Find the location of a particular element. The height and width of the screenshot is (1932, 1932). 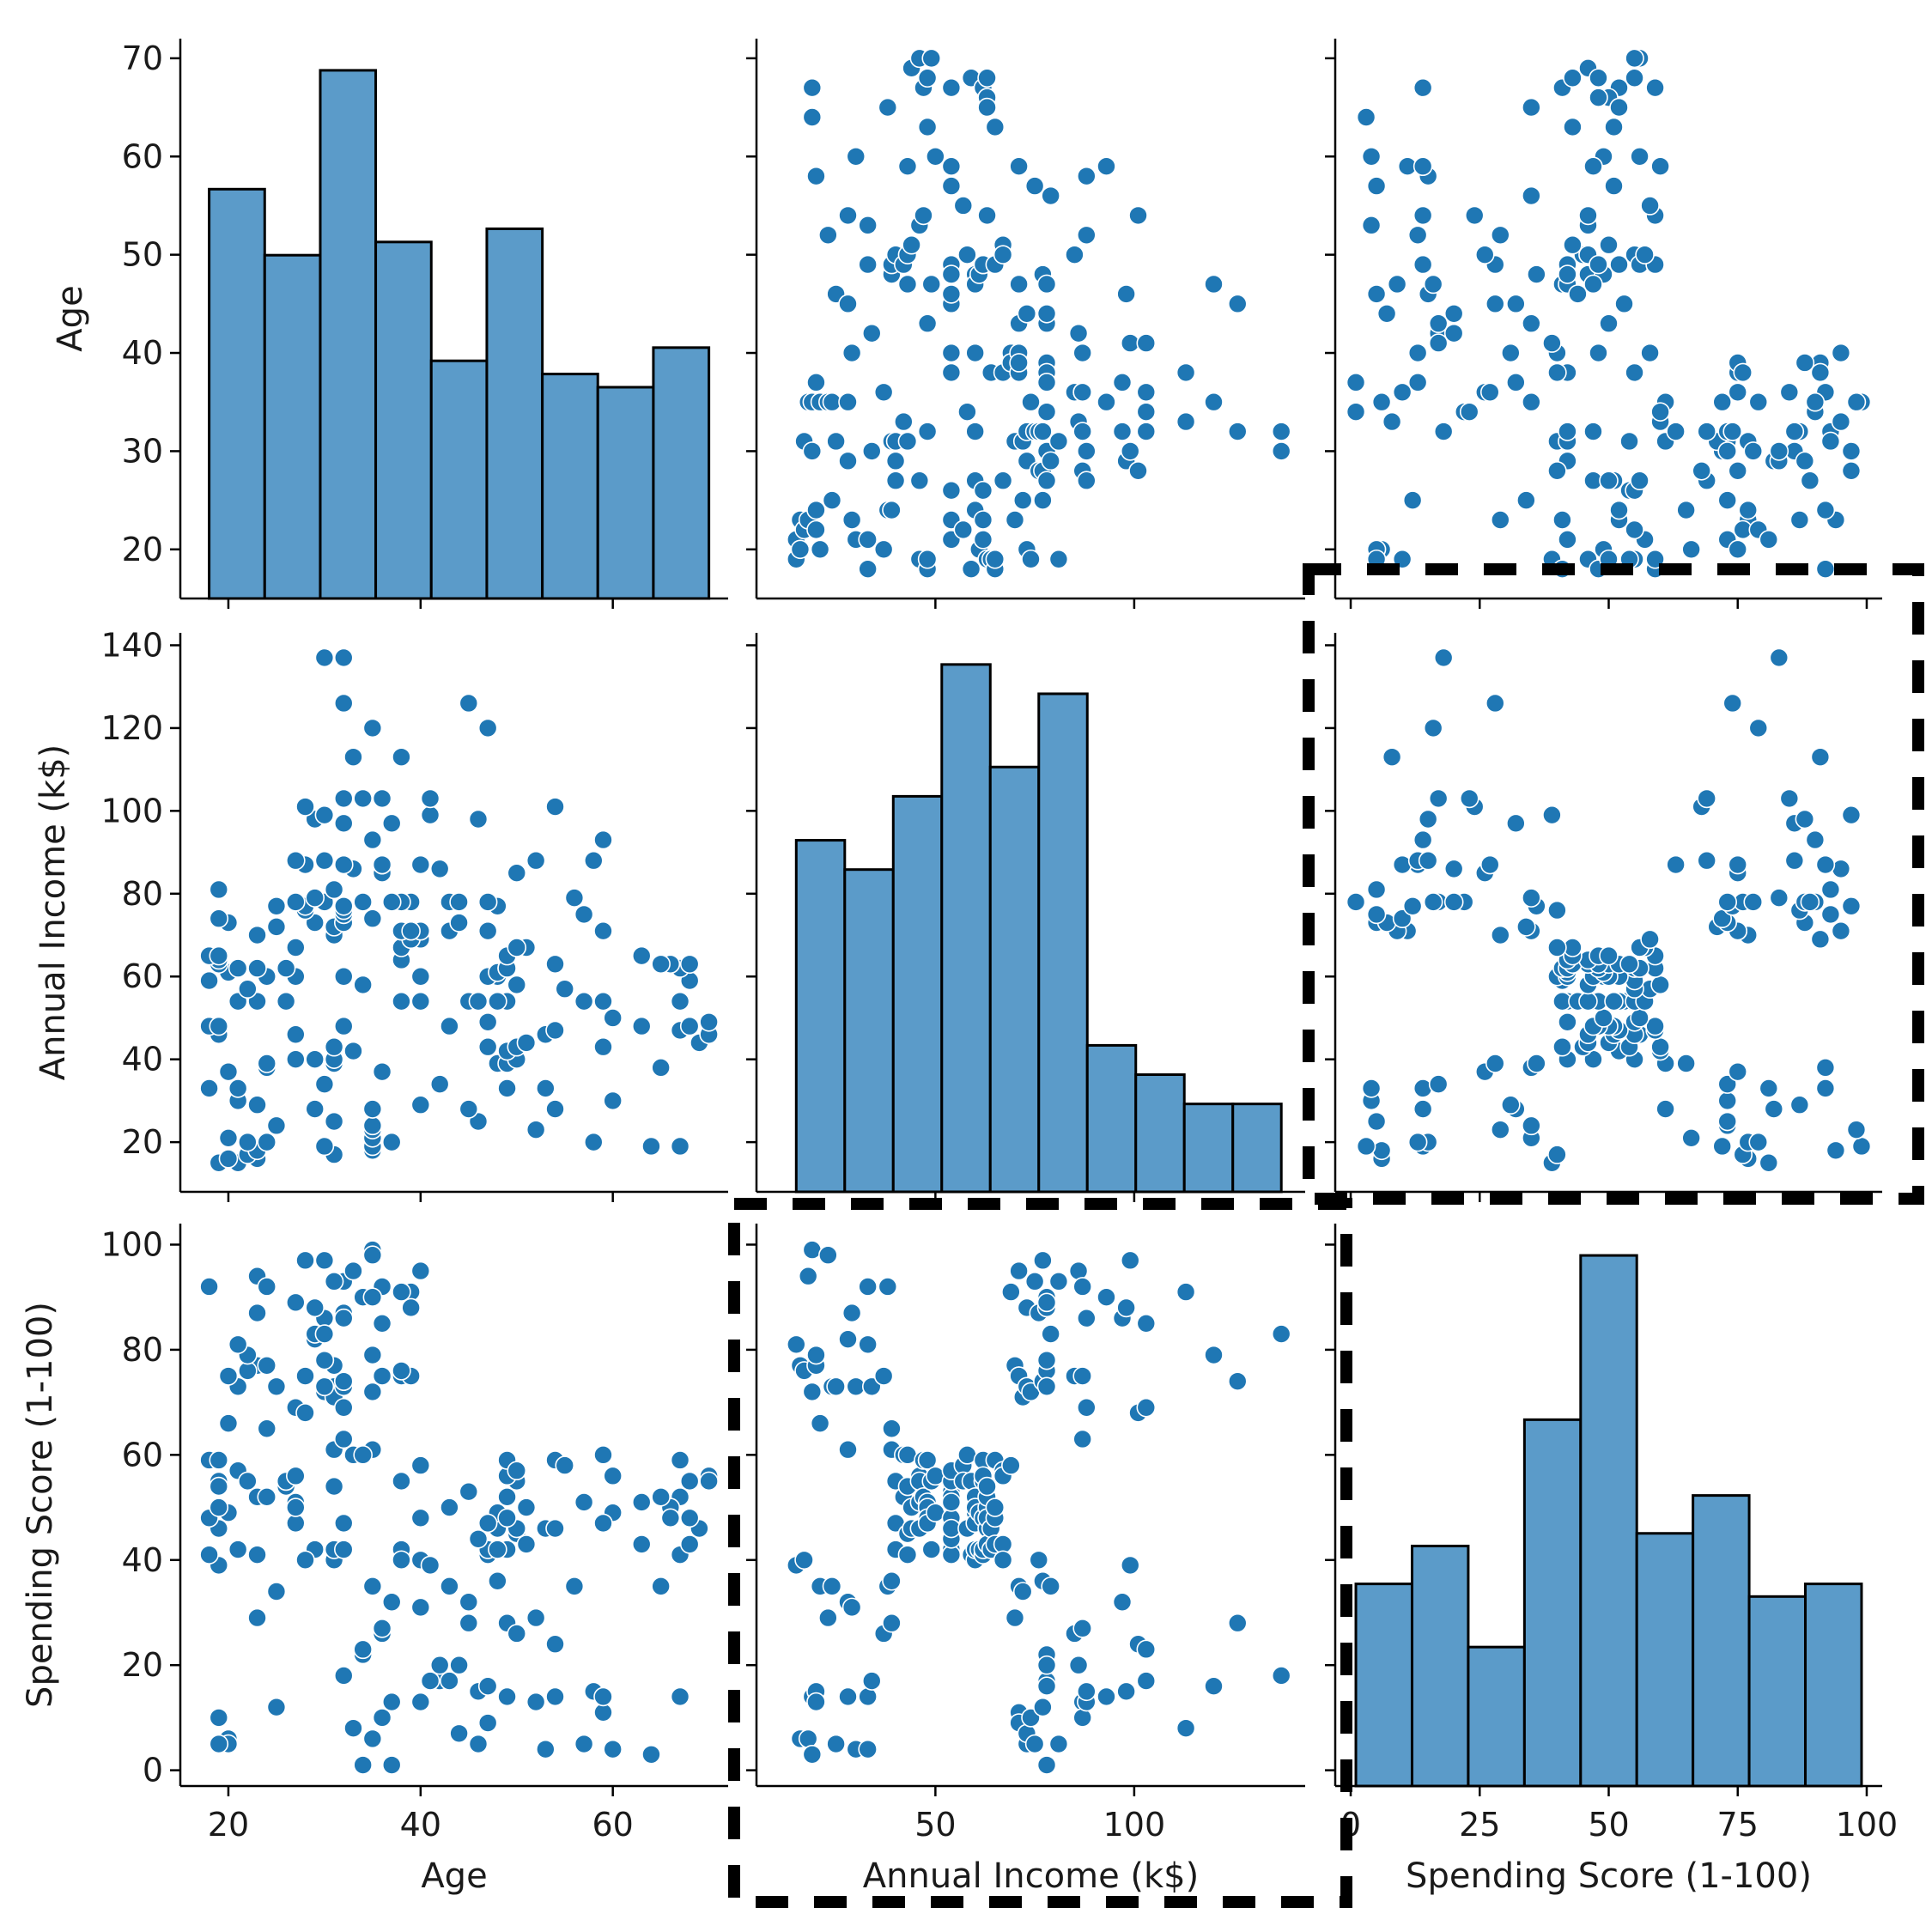

panel-age-vs-age: 20 30 40 50 60 70 is located at coordinates (425, 324).